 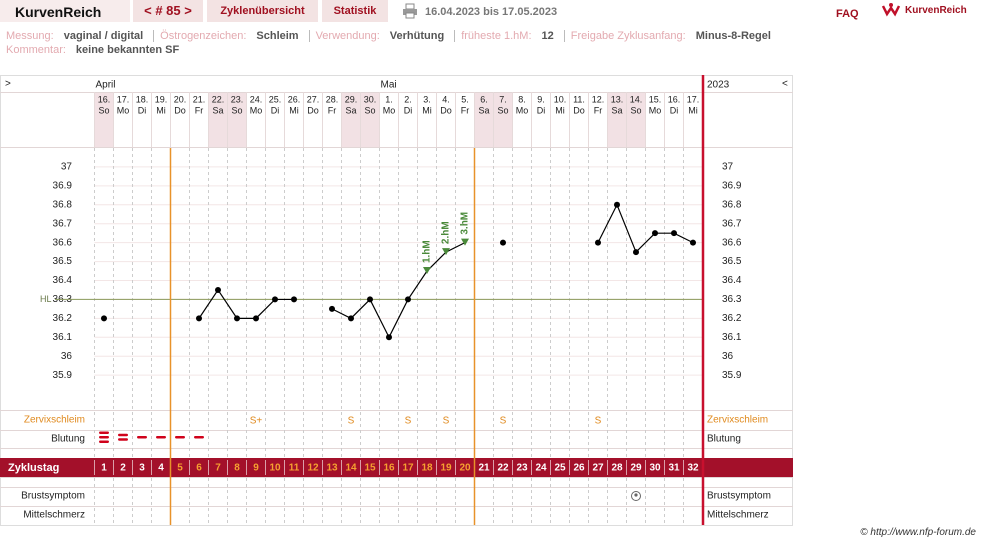 I want to click on cycle-day: 3, so click(x=142, y=468).